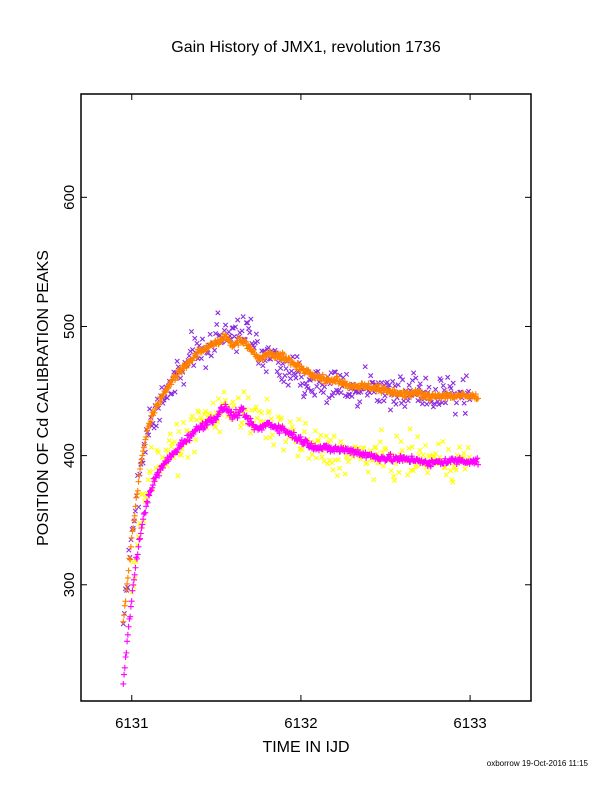  What do you see at coordinates (69, 455) in the screenshot?
I see `y-tick-label: 400` at bounding box center [69, 455].